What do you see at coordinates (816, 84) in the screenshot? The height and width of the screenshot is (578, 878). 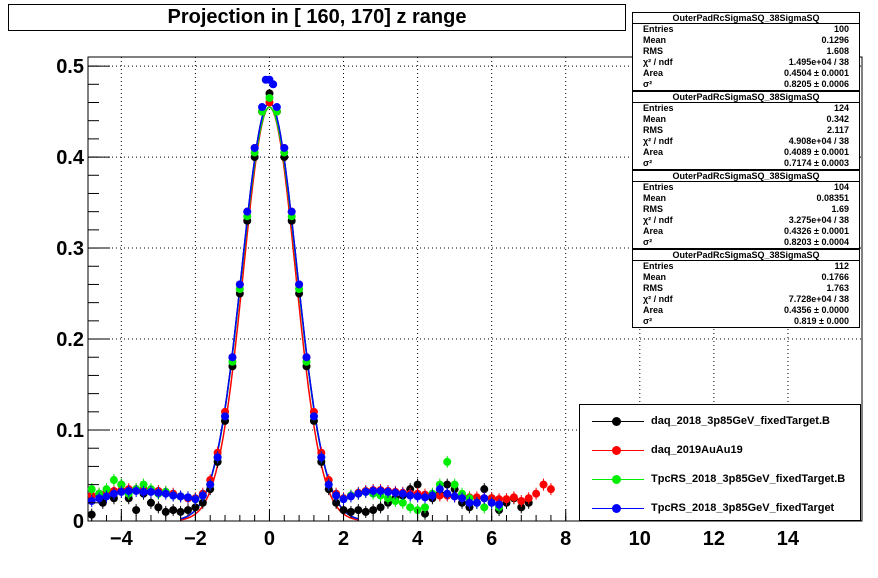 I see `stats-value: 0.8205 ± 0.0006` at bounding box center [816, 84].